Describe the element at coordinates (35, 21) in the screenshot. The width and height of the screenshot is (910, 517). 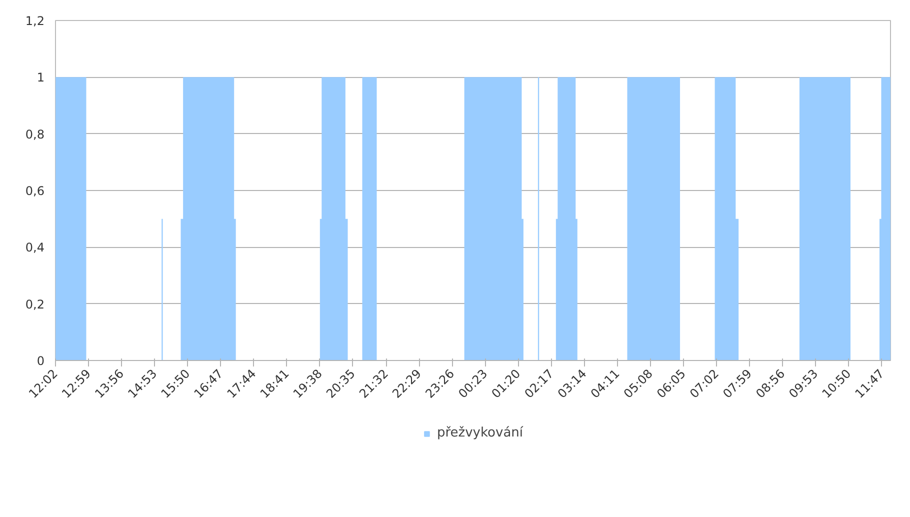
I see `y-tick-label: 1,2` at that location.